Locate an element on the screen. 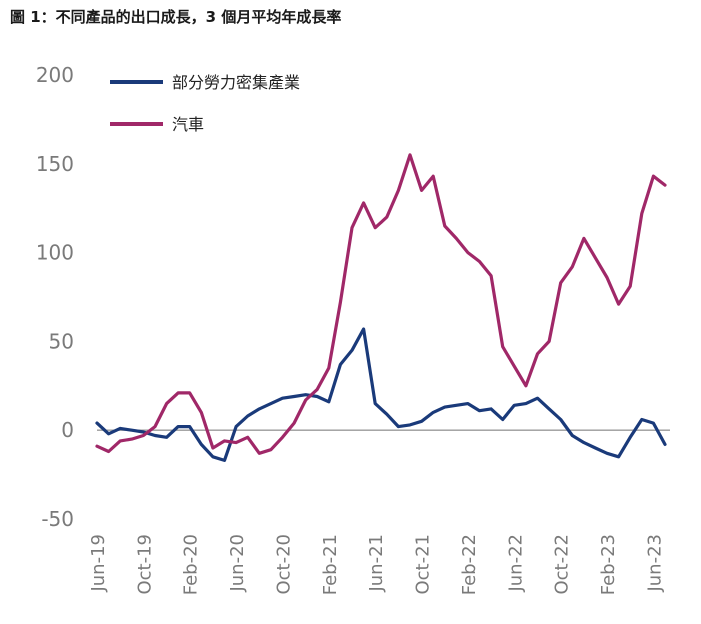 Image resolution: width=701 pixels, height=624 pixels. x-tick-label: Feb-23 is located at coordinates (608, 564).